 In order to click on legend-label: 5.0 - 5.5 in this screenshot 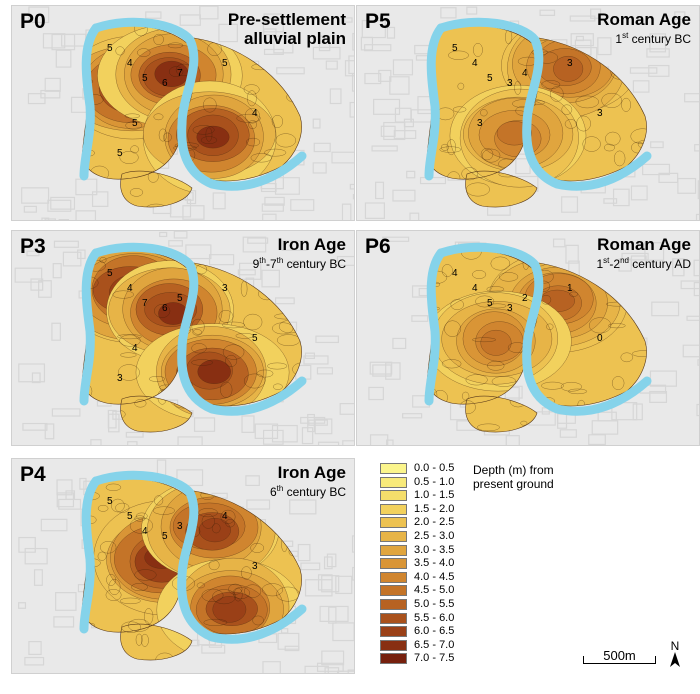, I will do `click(434, 603)`.